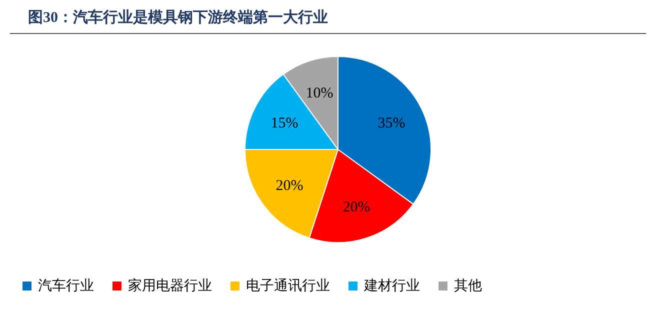  What do you see at coordinates (170, 286) in the screenshot?
I see `legend-label: 家用电器行业` at bounding box center [170, 286].